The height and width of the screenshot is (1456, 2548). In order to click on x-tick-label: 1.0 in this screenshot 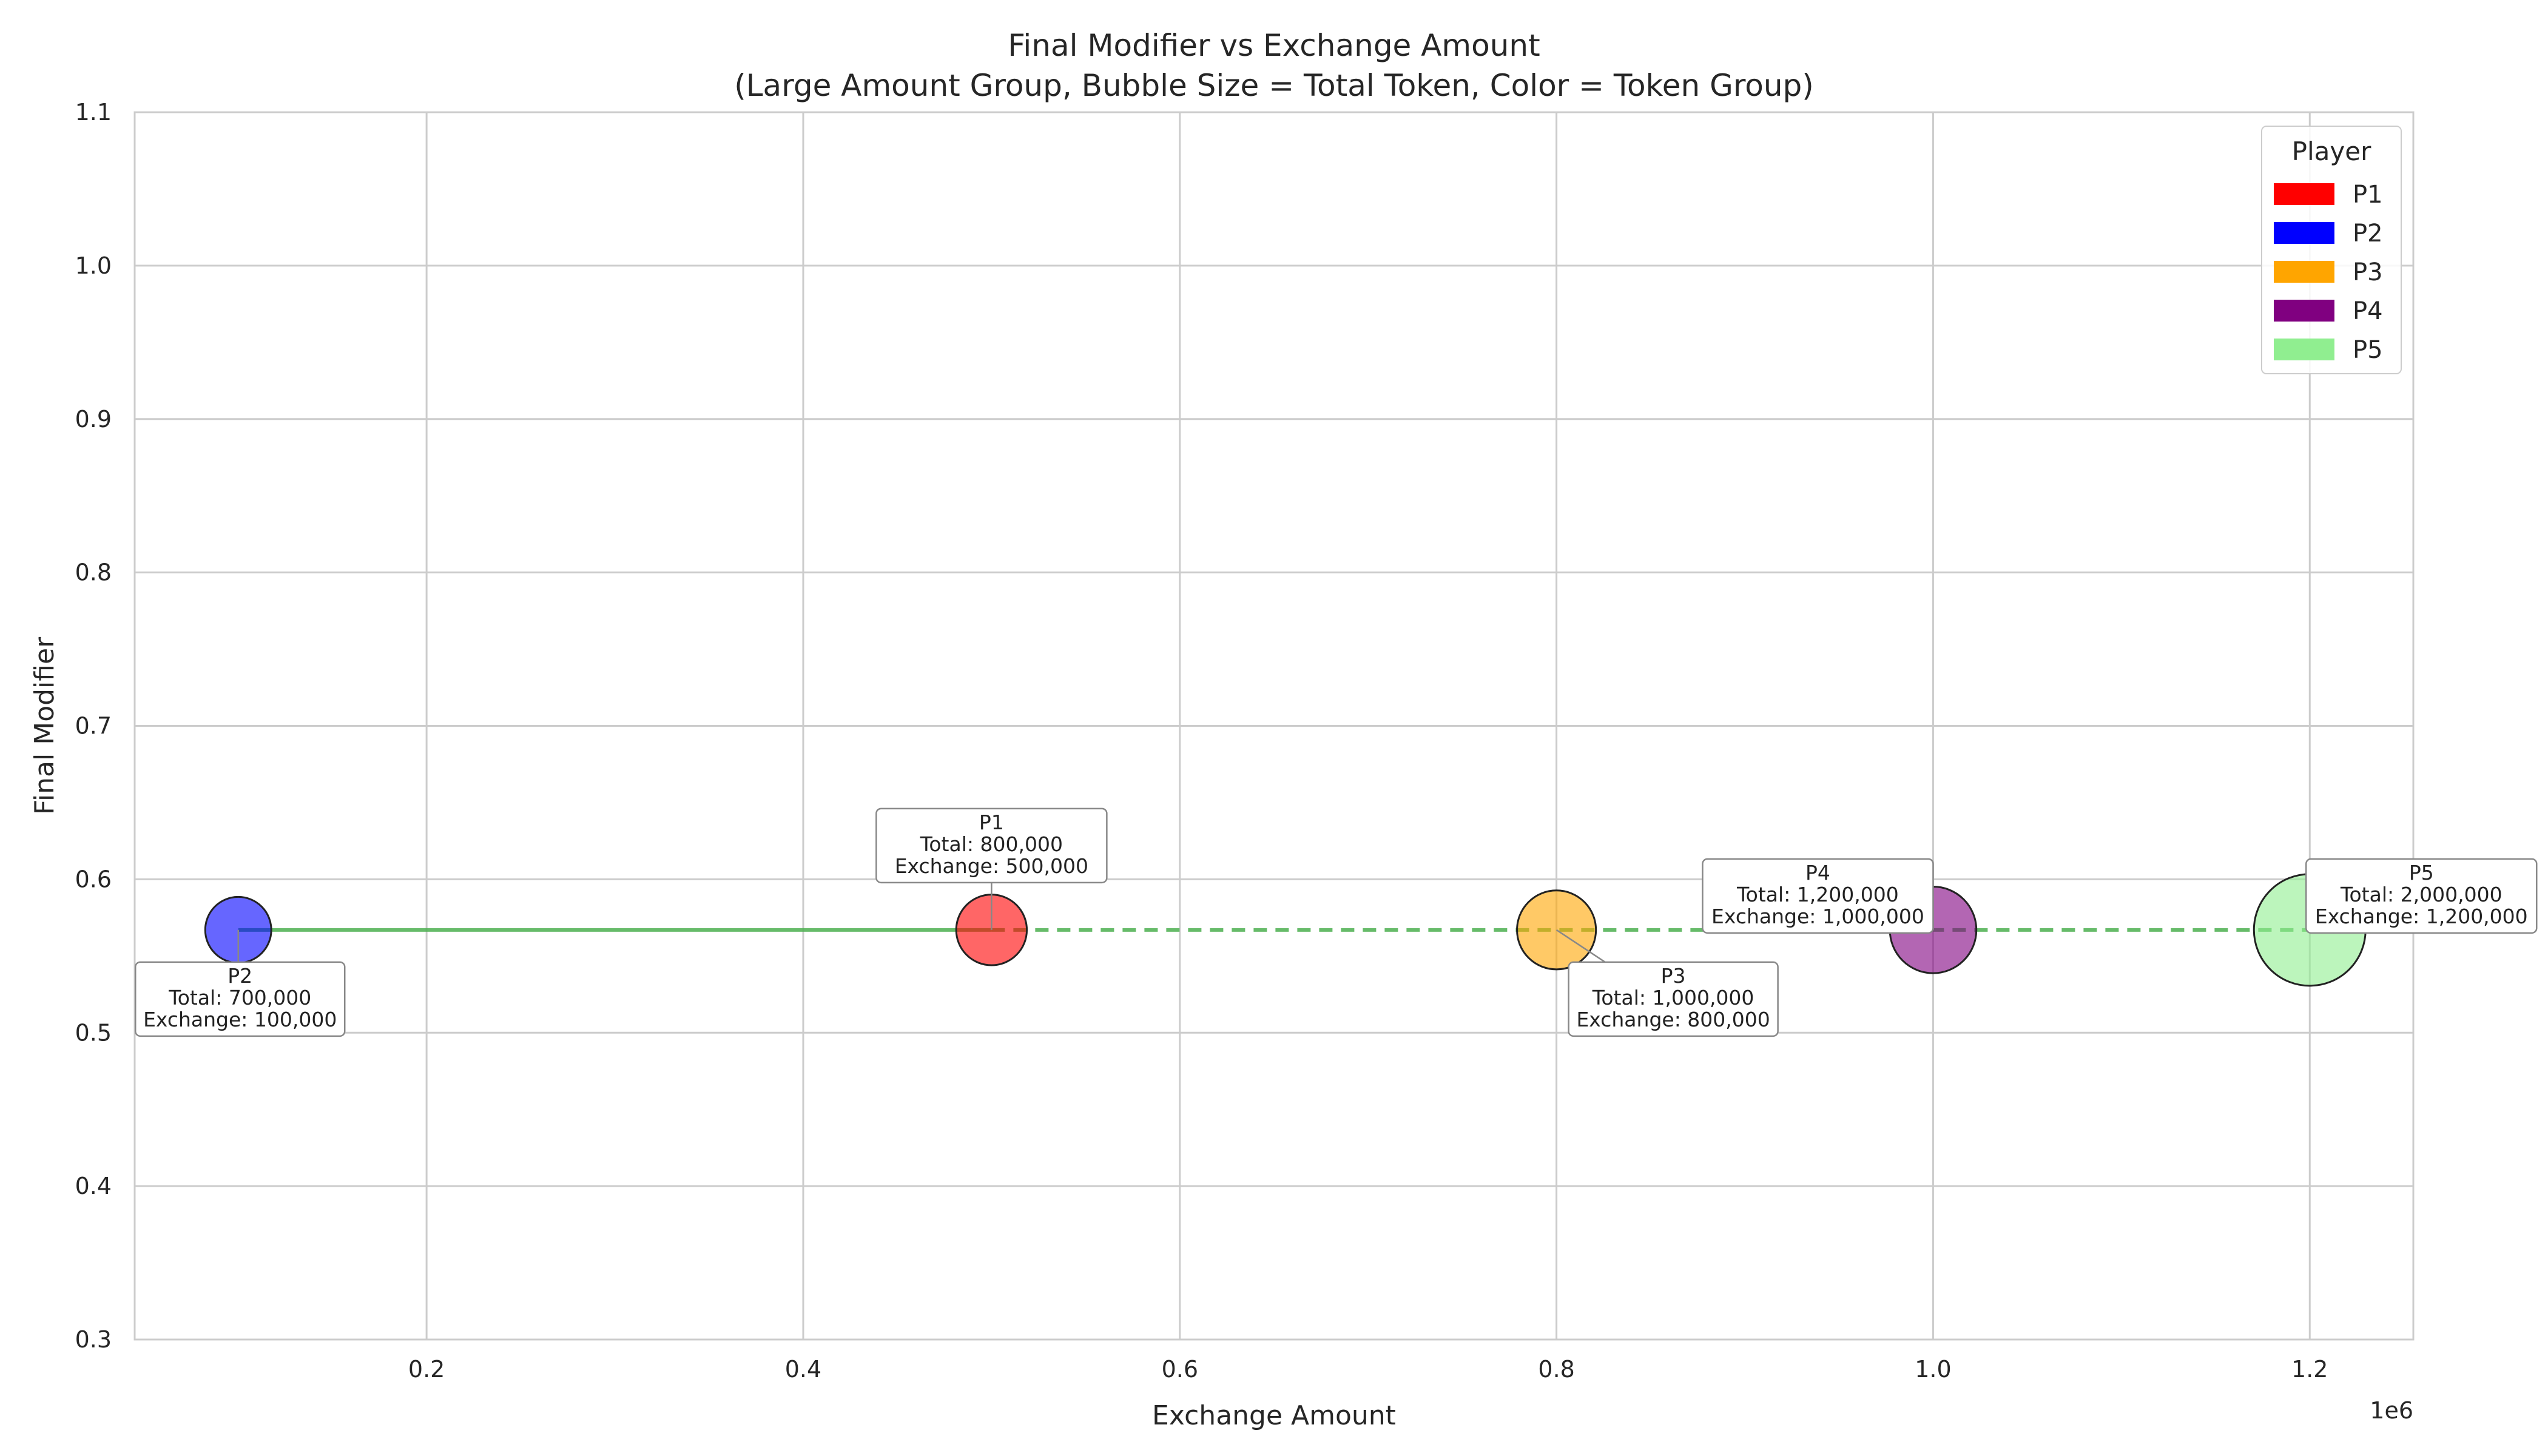, I will do `click(1933, 1369)`.